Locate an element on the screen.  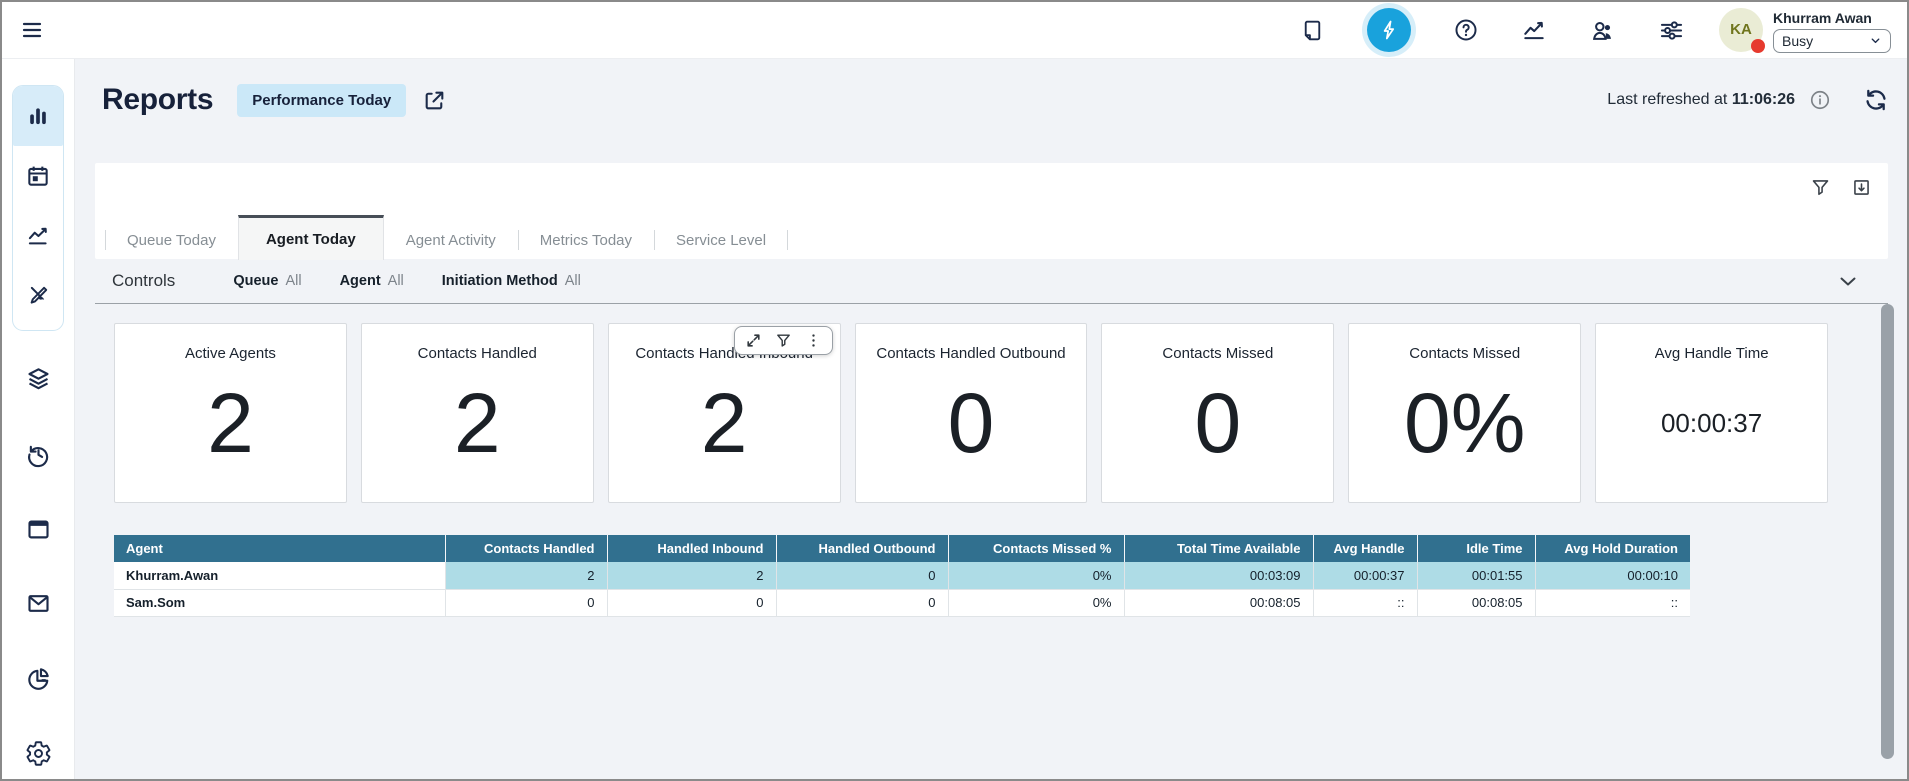
sidebar is located at coordinates (38, 419).